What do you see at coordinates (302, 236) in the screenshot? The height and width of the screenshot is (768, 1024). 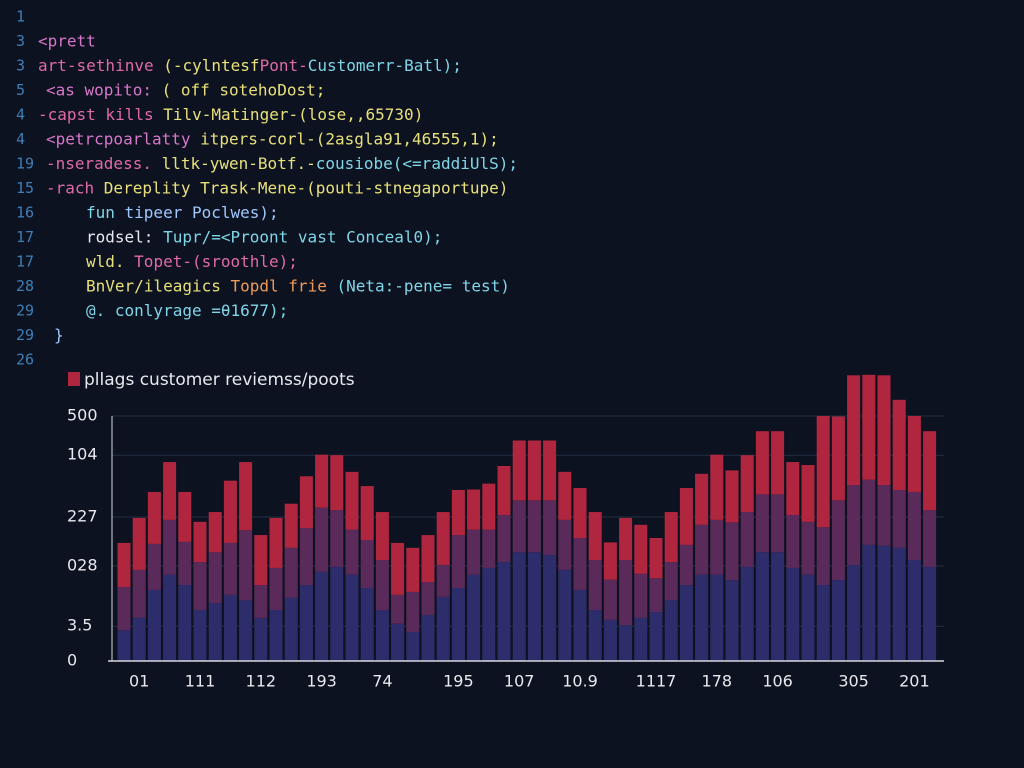 I see `code-token: Tupr/=<Proont vast Conceal0);` at bounding box center [302, 236].